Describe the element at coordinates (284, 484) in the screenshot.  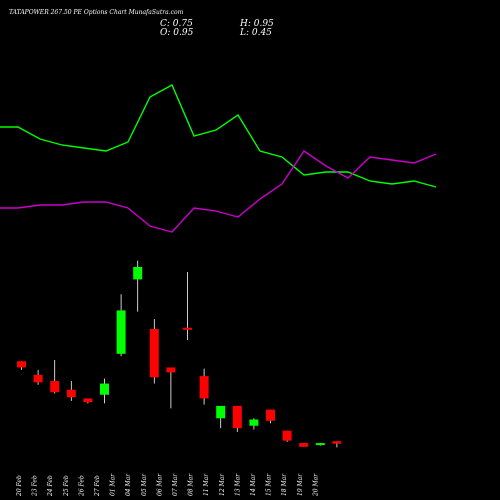
I see `x-tick-label: 18 Mar` at that location.